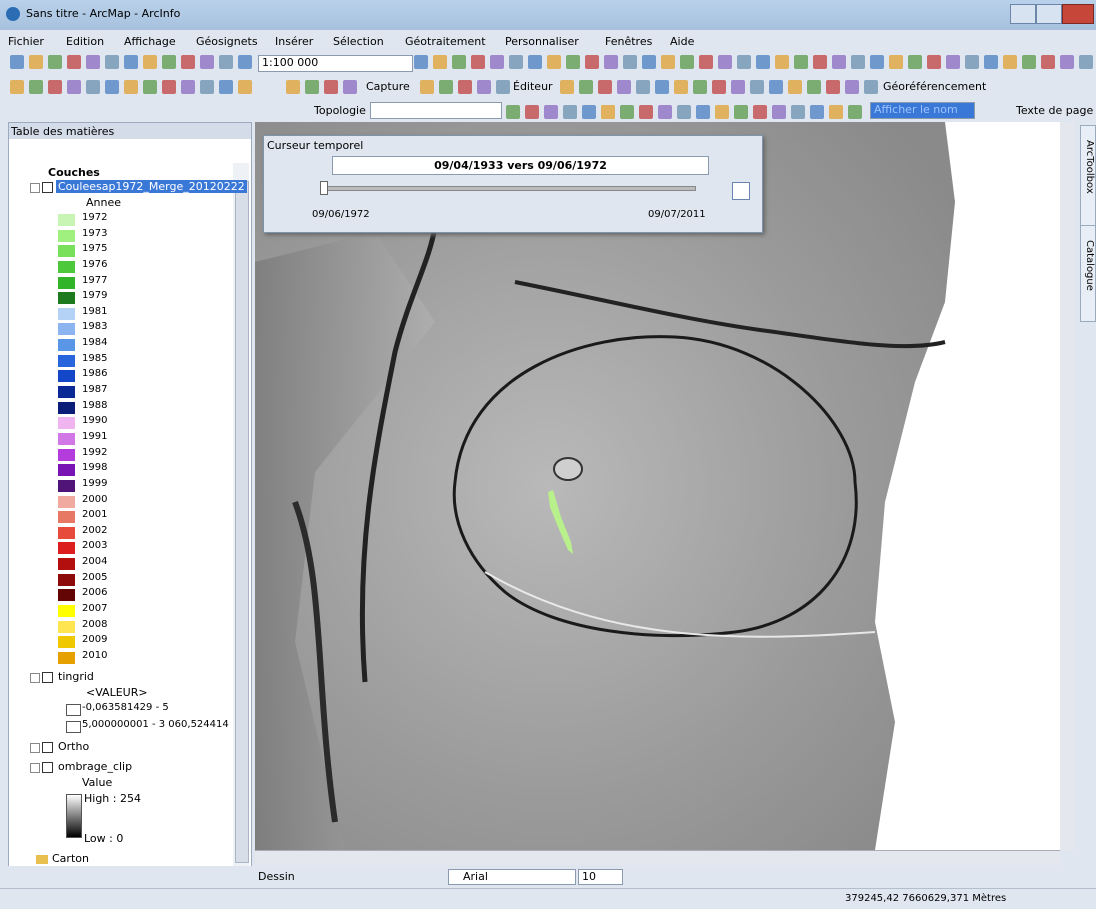  Describe the element at coordinates (1023, 14) in the screenshot. I see `minimize-button` at that location.